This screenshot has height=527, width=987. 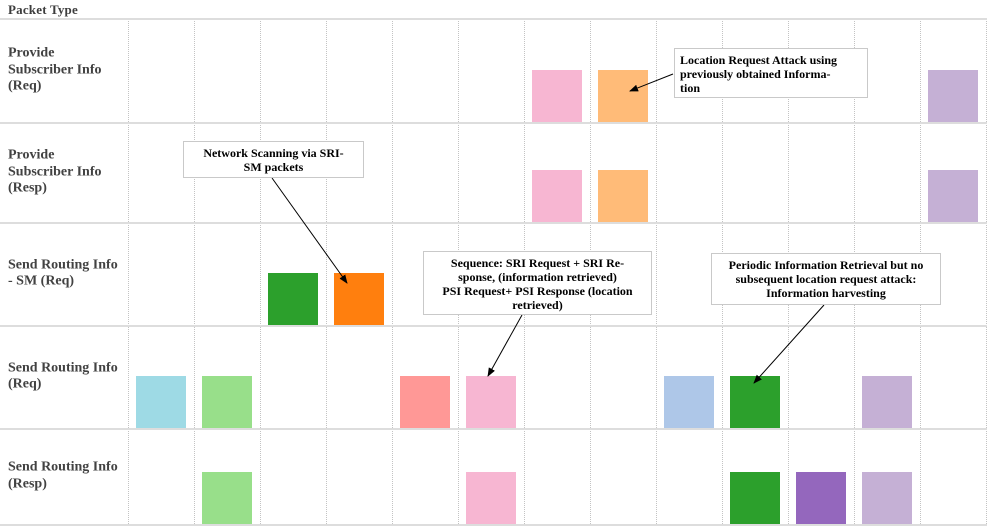 What do you see at coordinates (537, 277) in the screenshot?
I see `annotation-line: sponse, (information retrieved)` at bounding box center [537, 277].